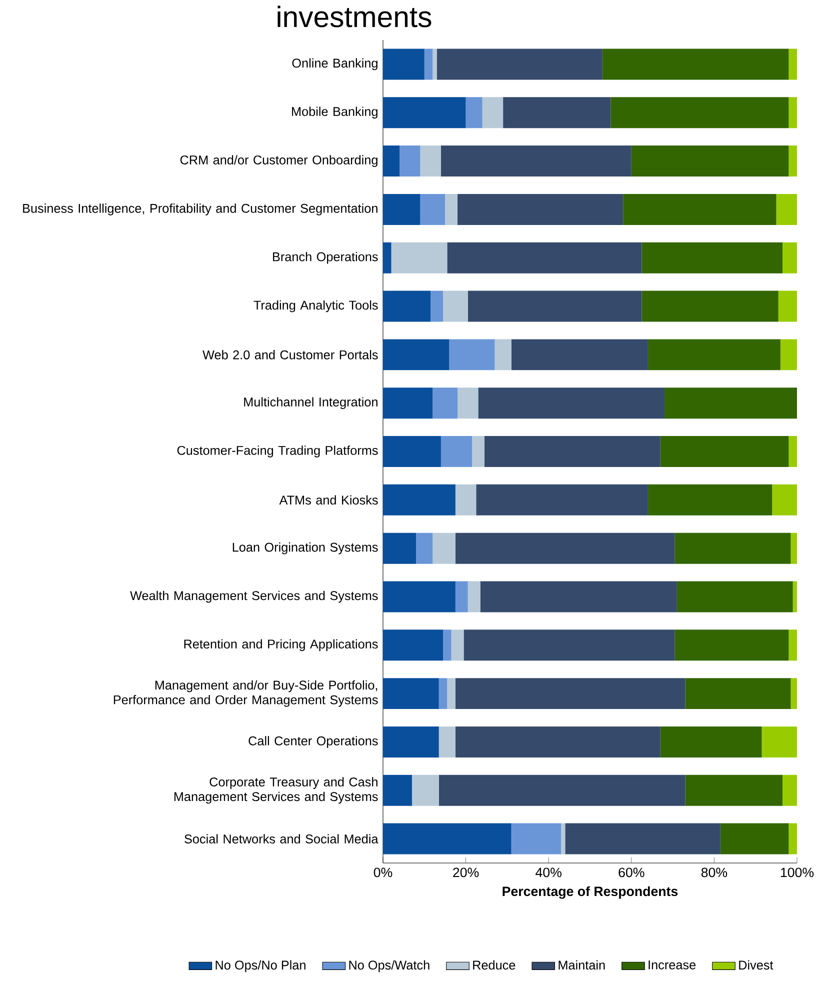  What do you see at coordinates (311, 403) in the screenshot?
I see `y-tick-label: Multichannel Integration` at bounding box center [311, 403].